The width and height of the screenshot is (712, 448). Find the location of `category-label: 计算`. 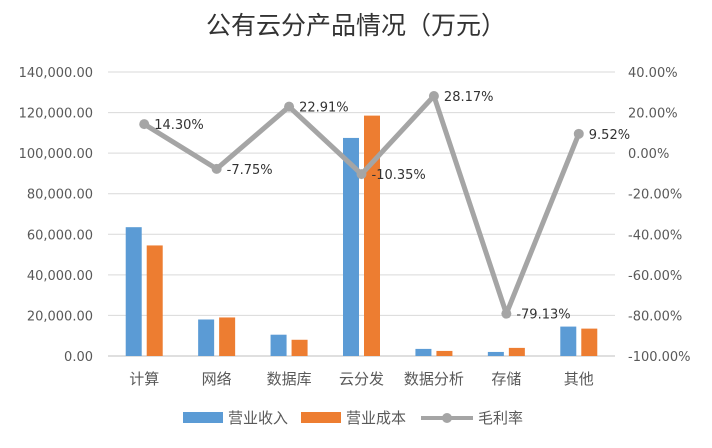

category-label: 计算 is located at coordinates (144, 379).